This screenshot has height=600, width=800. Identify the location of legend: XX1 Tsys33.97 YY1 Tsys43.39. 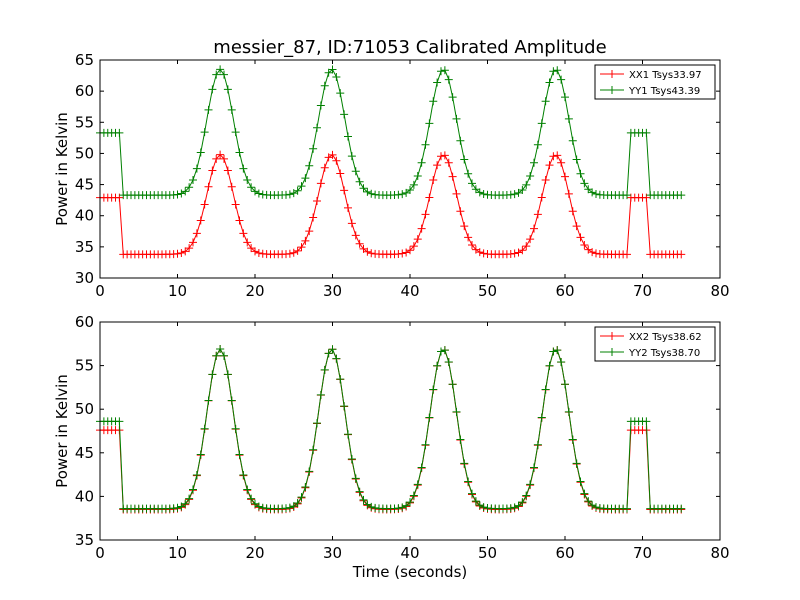
(655, 82).